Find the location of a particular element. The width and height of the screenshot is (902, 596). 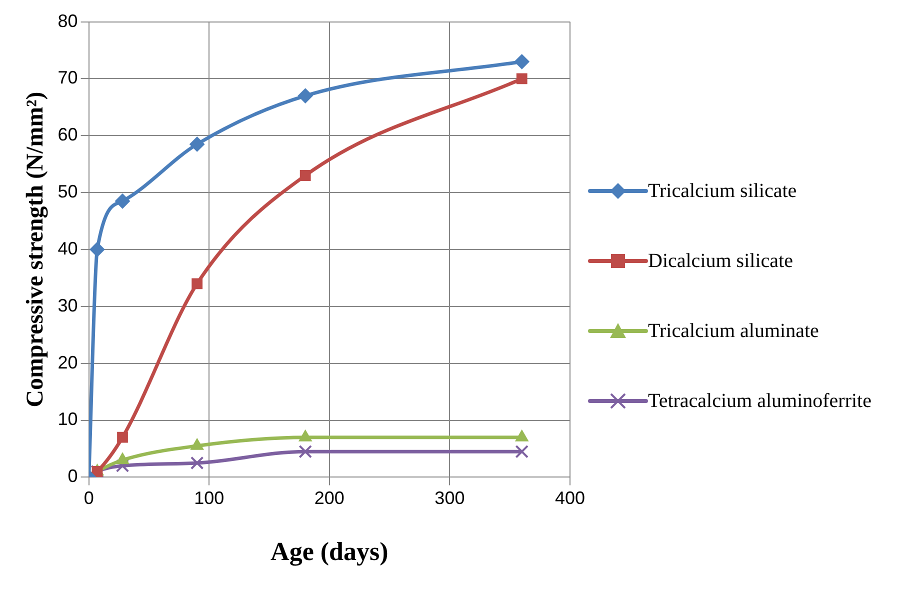

y-tick-label: 80 is located at coordinates (68, 20).